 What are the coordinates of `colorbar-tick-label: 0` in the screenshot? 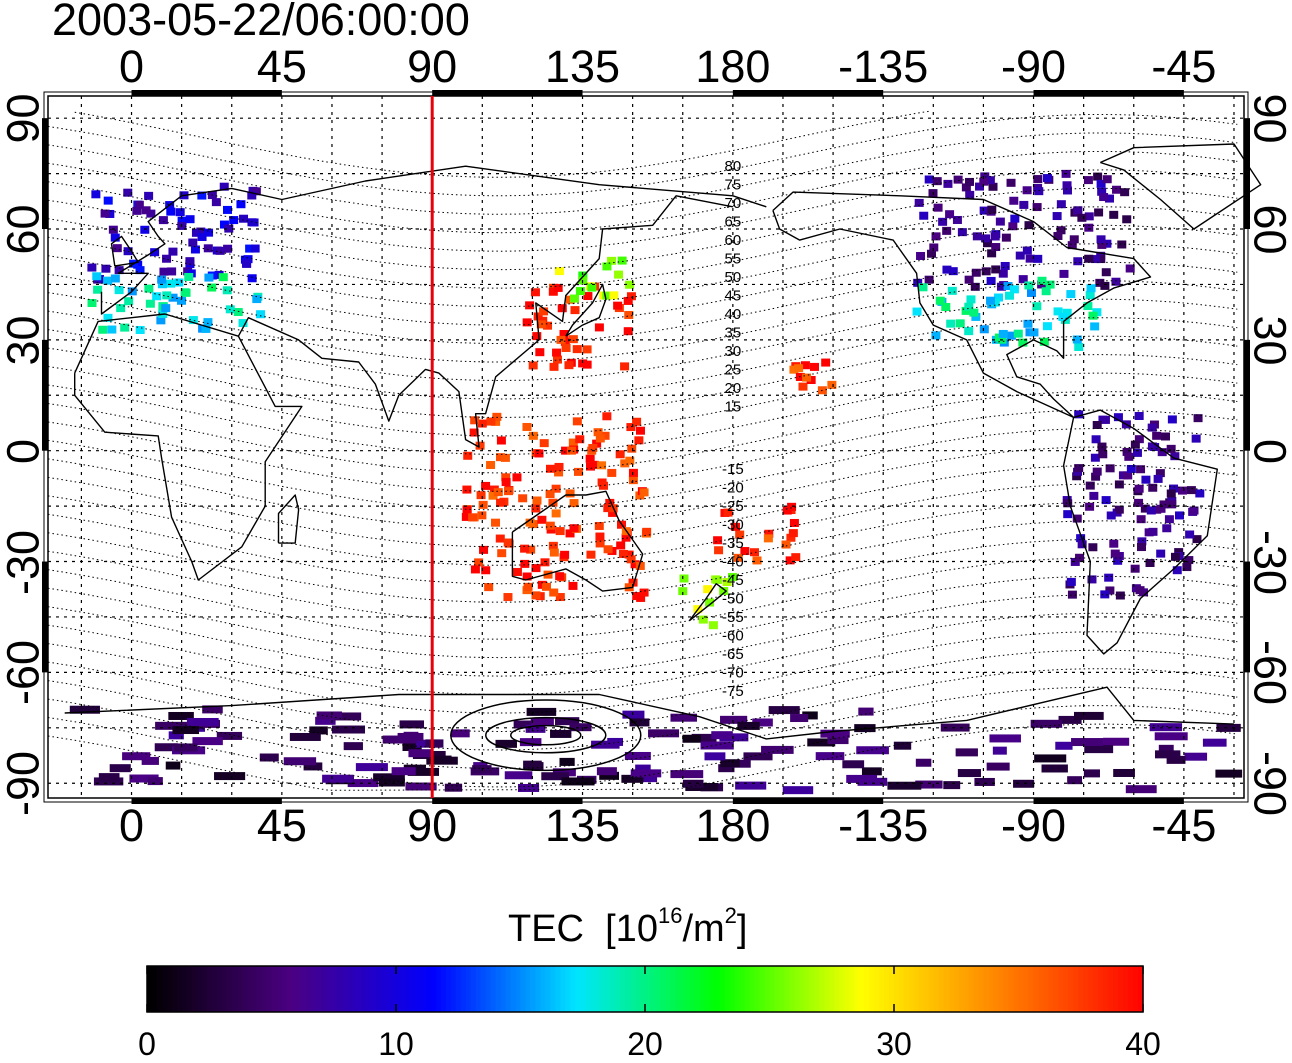 It's located at (147, 1044).